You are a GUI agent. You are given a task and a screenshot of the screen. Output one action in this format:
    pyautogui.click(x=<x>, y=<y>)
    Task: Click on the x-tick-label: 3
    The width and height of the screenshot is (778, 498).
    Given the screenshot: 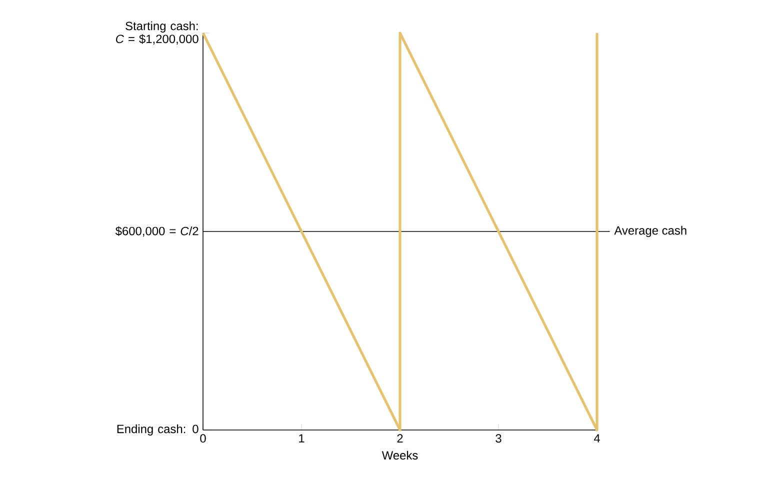 What is the action you would take?
    pyautogui.click(x=499, y=438)
    